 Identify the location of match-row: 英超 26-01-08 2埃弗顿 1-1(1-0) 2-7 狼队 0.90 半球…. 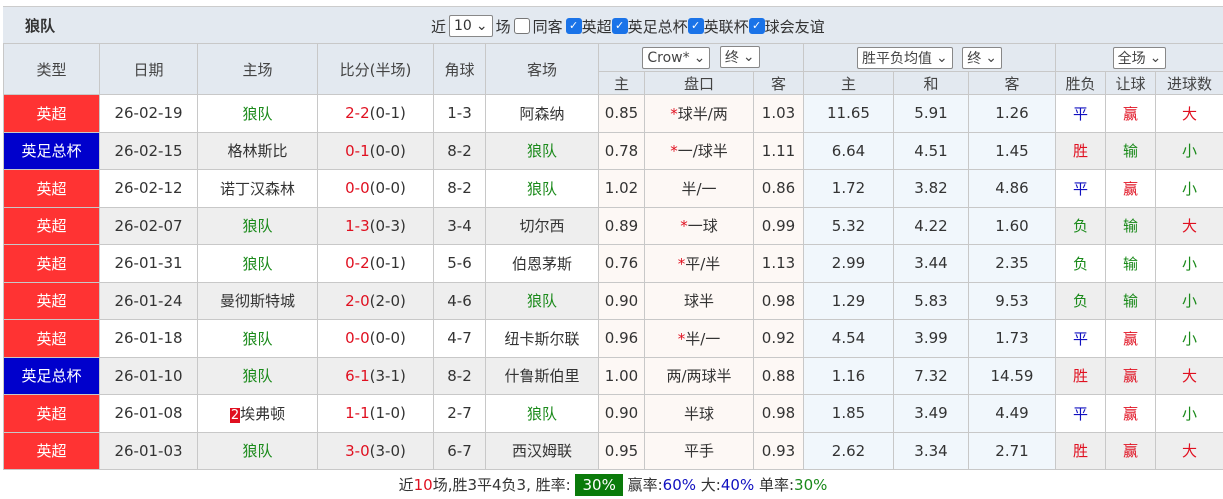
(613, 413).